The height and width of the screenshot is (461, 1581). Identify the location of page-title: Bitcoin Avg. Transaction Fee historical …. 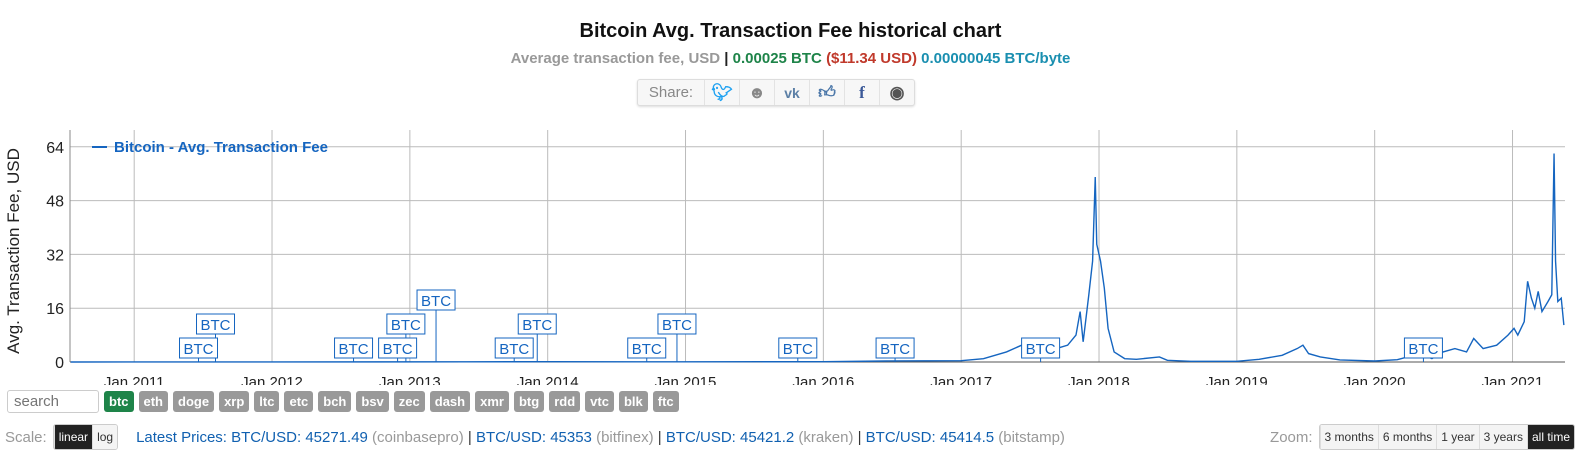
(790, 31).